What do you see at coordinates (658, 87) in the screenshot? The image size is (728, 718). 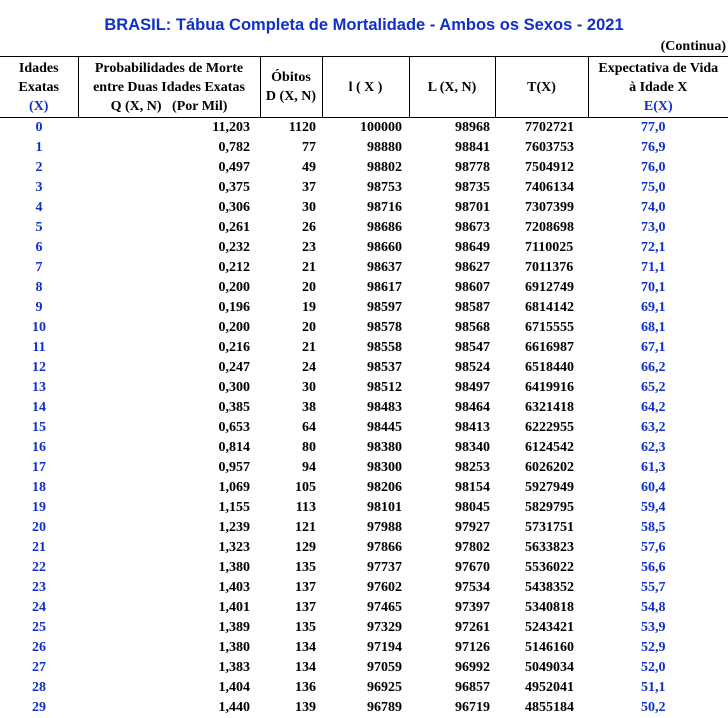 I see `header-exp-line-2: à Idade X` at bounding box center [658, 87].